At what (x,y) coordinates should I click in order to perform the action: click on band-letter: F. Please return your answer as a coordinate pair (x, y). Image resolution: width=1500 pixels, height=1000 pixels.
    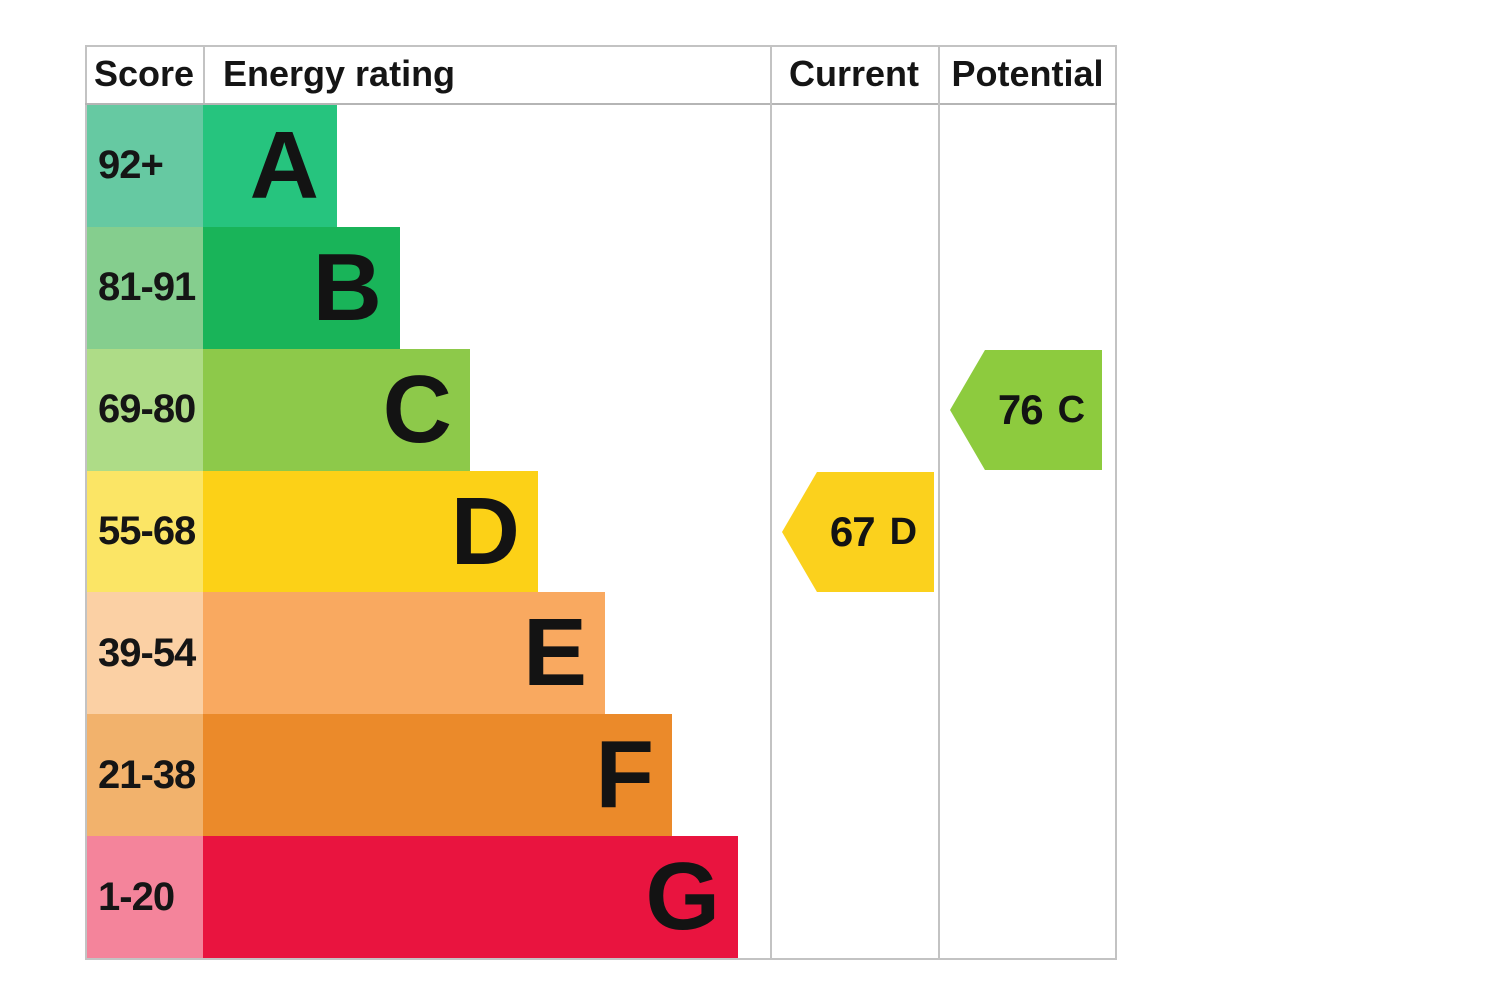
    Looking at the image, I should click on (624, 775).